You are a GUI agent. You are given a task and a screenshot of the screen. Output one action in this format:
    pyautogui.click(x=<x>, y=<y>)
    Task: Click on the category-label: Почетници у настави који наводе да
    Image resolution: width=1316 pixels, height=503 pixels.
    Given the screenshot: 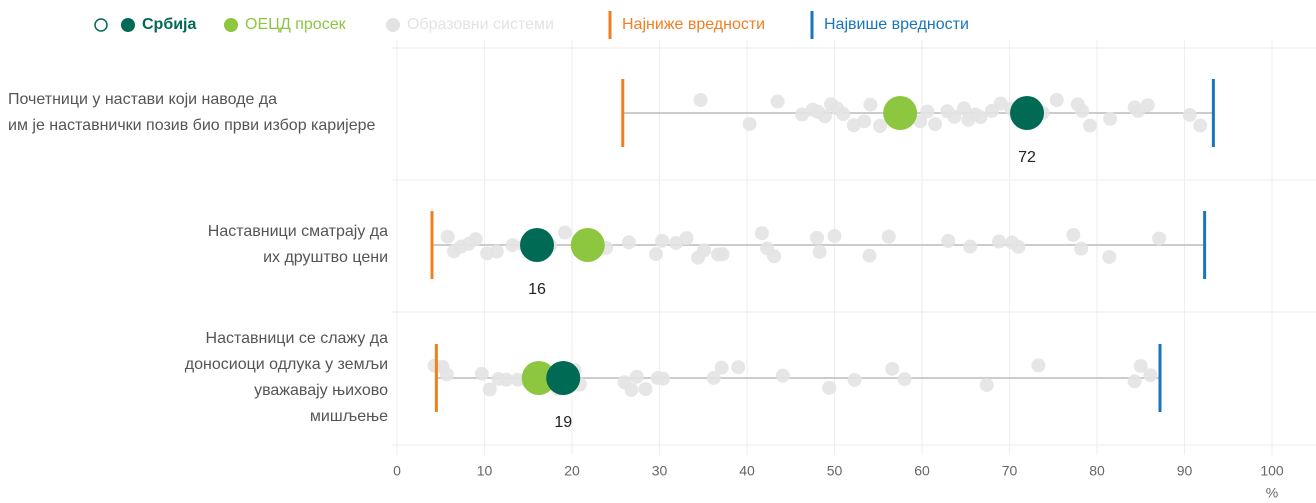 What is the action you would take?
    pyautogui.click(x=142, y=99)
    